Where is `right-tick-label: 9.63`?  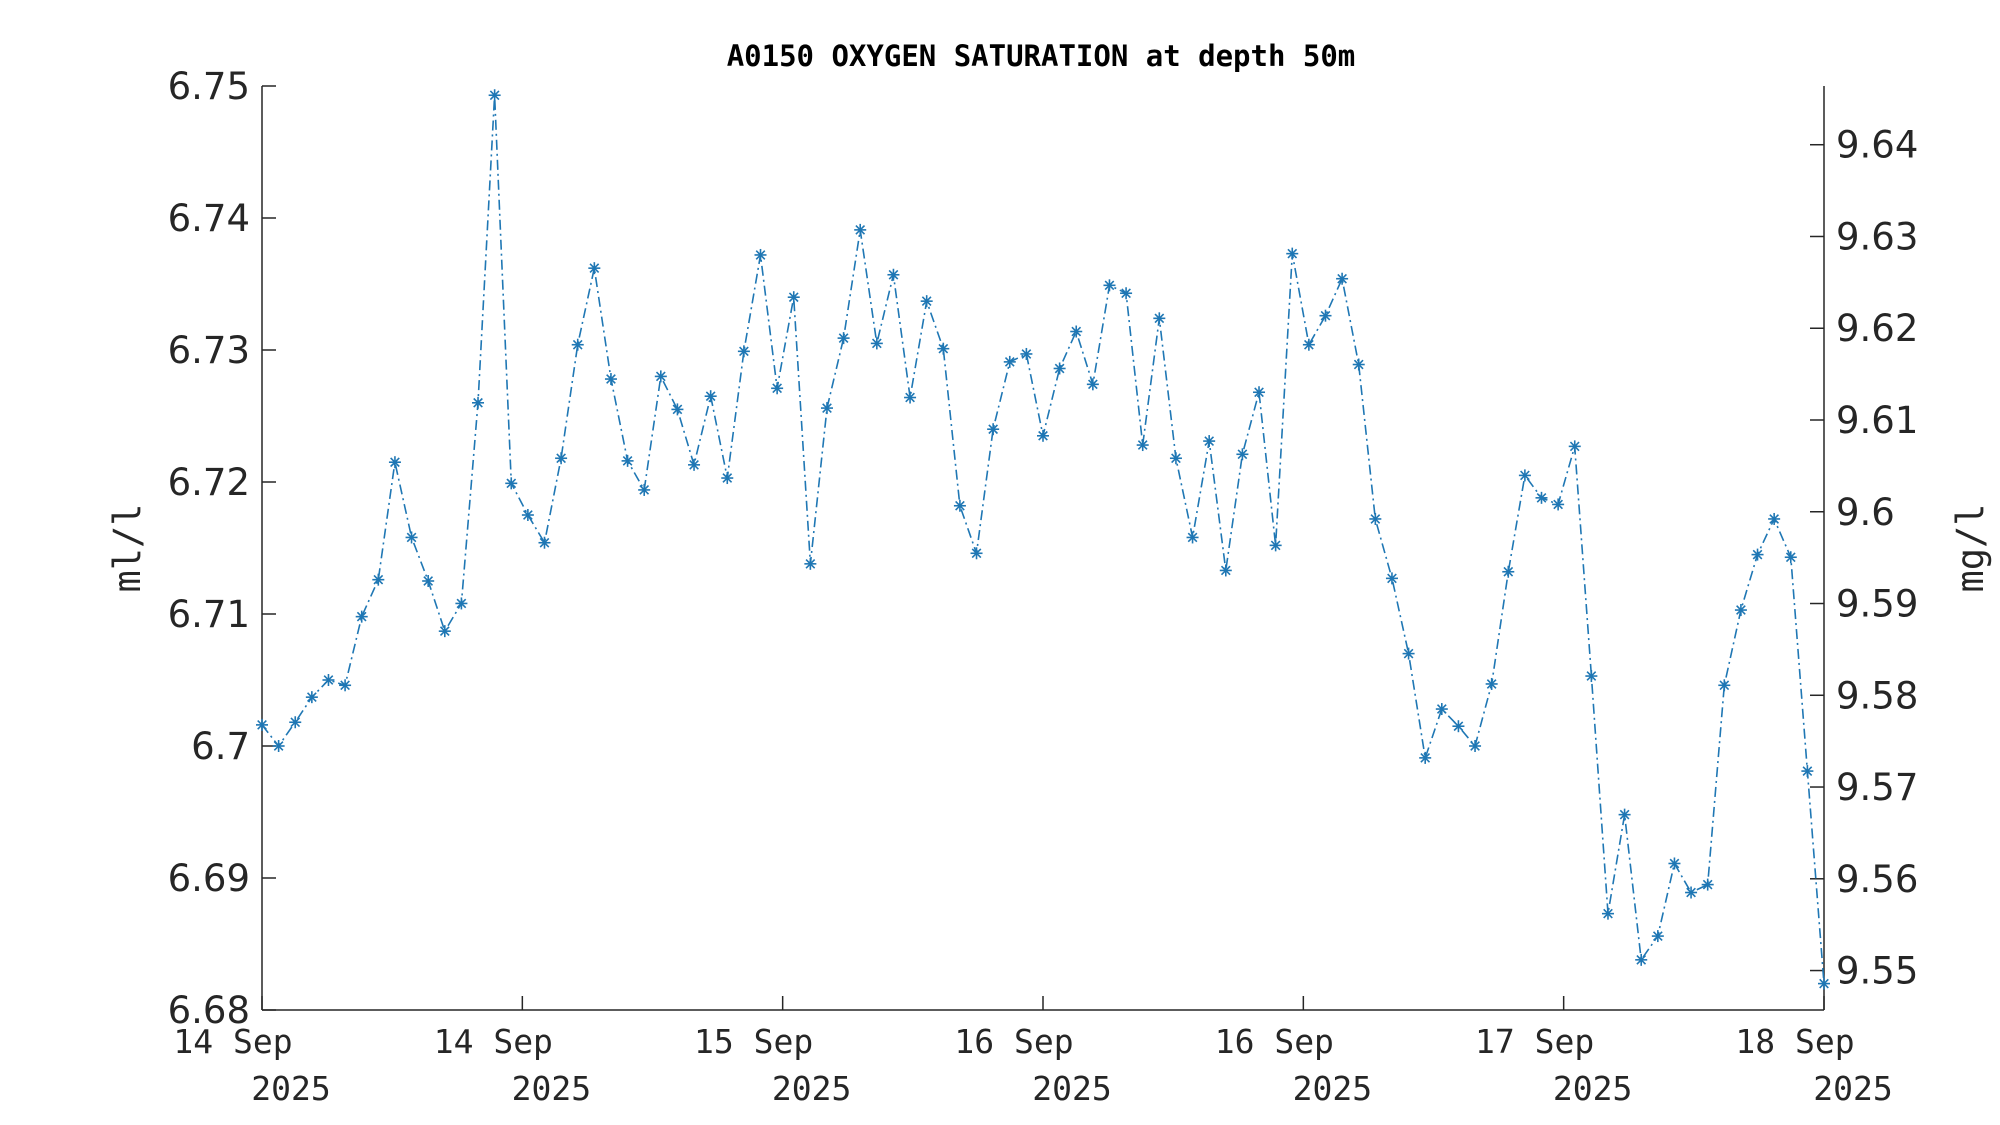
right-tick-label: 9.63 is located at coordinates (1877, 236).